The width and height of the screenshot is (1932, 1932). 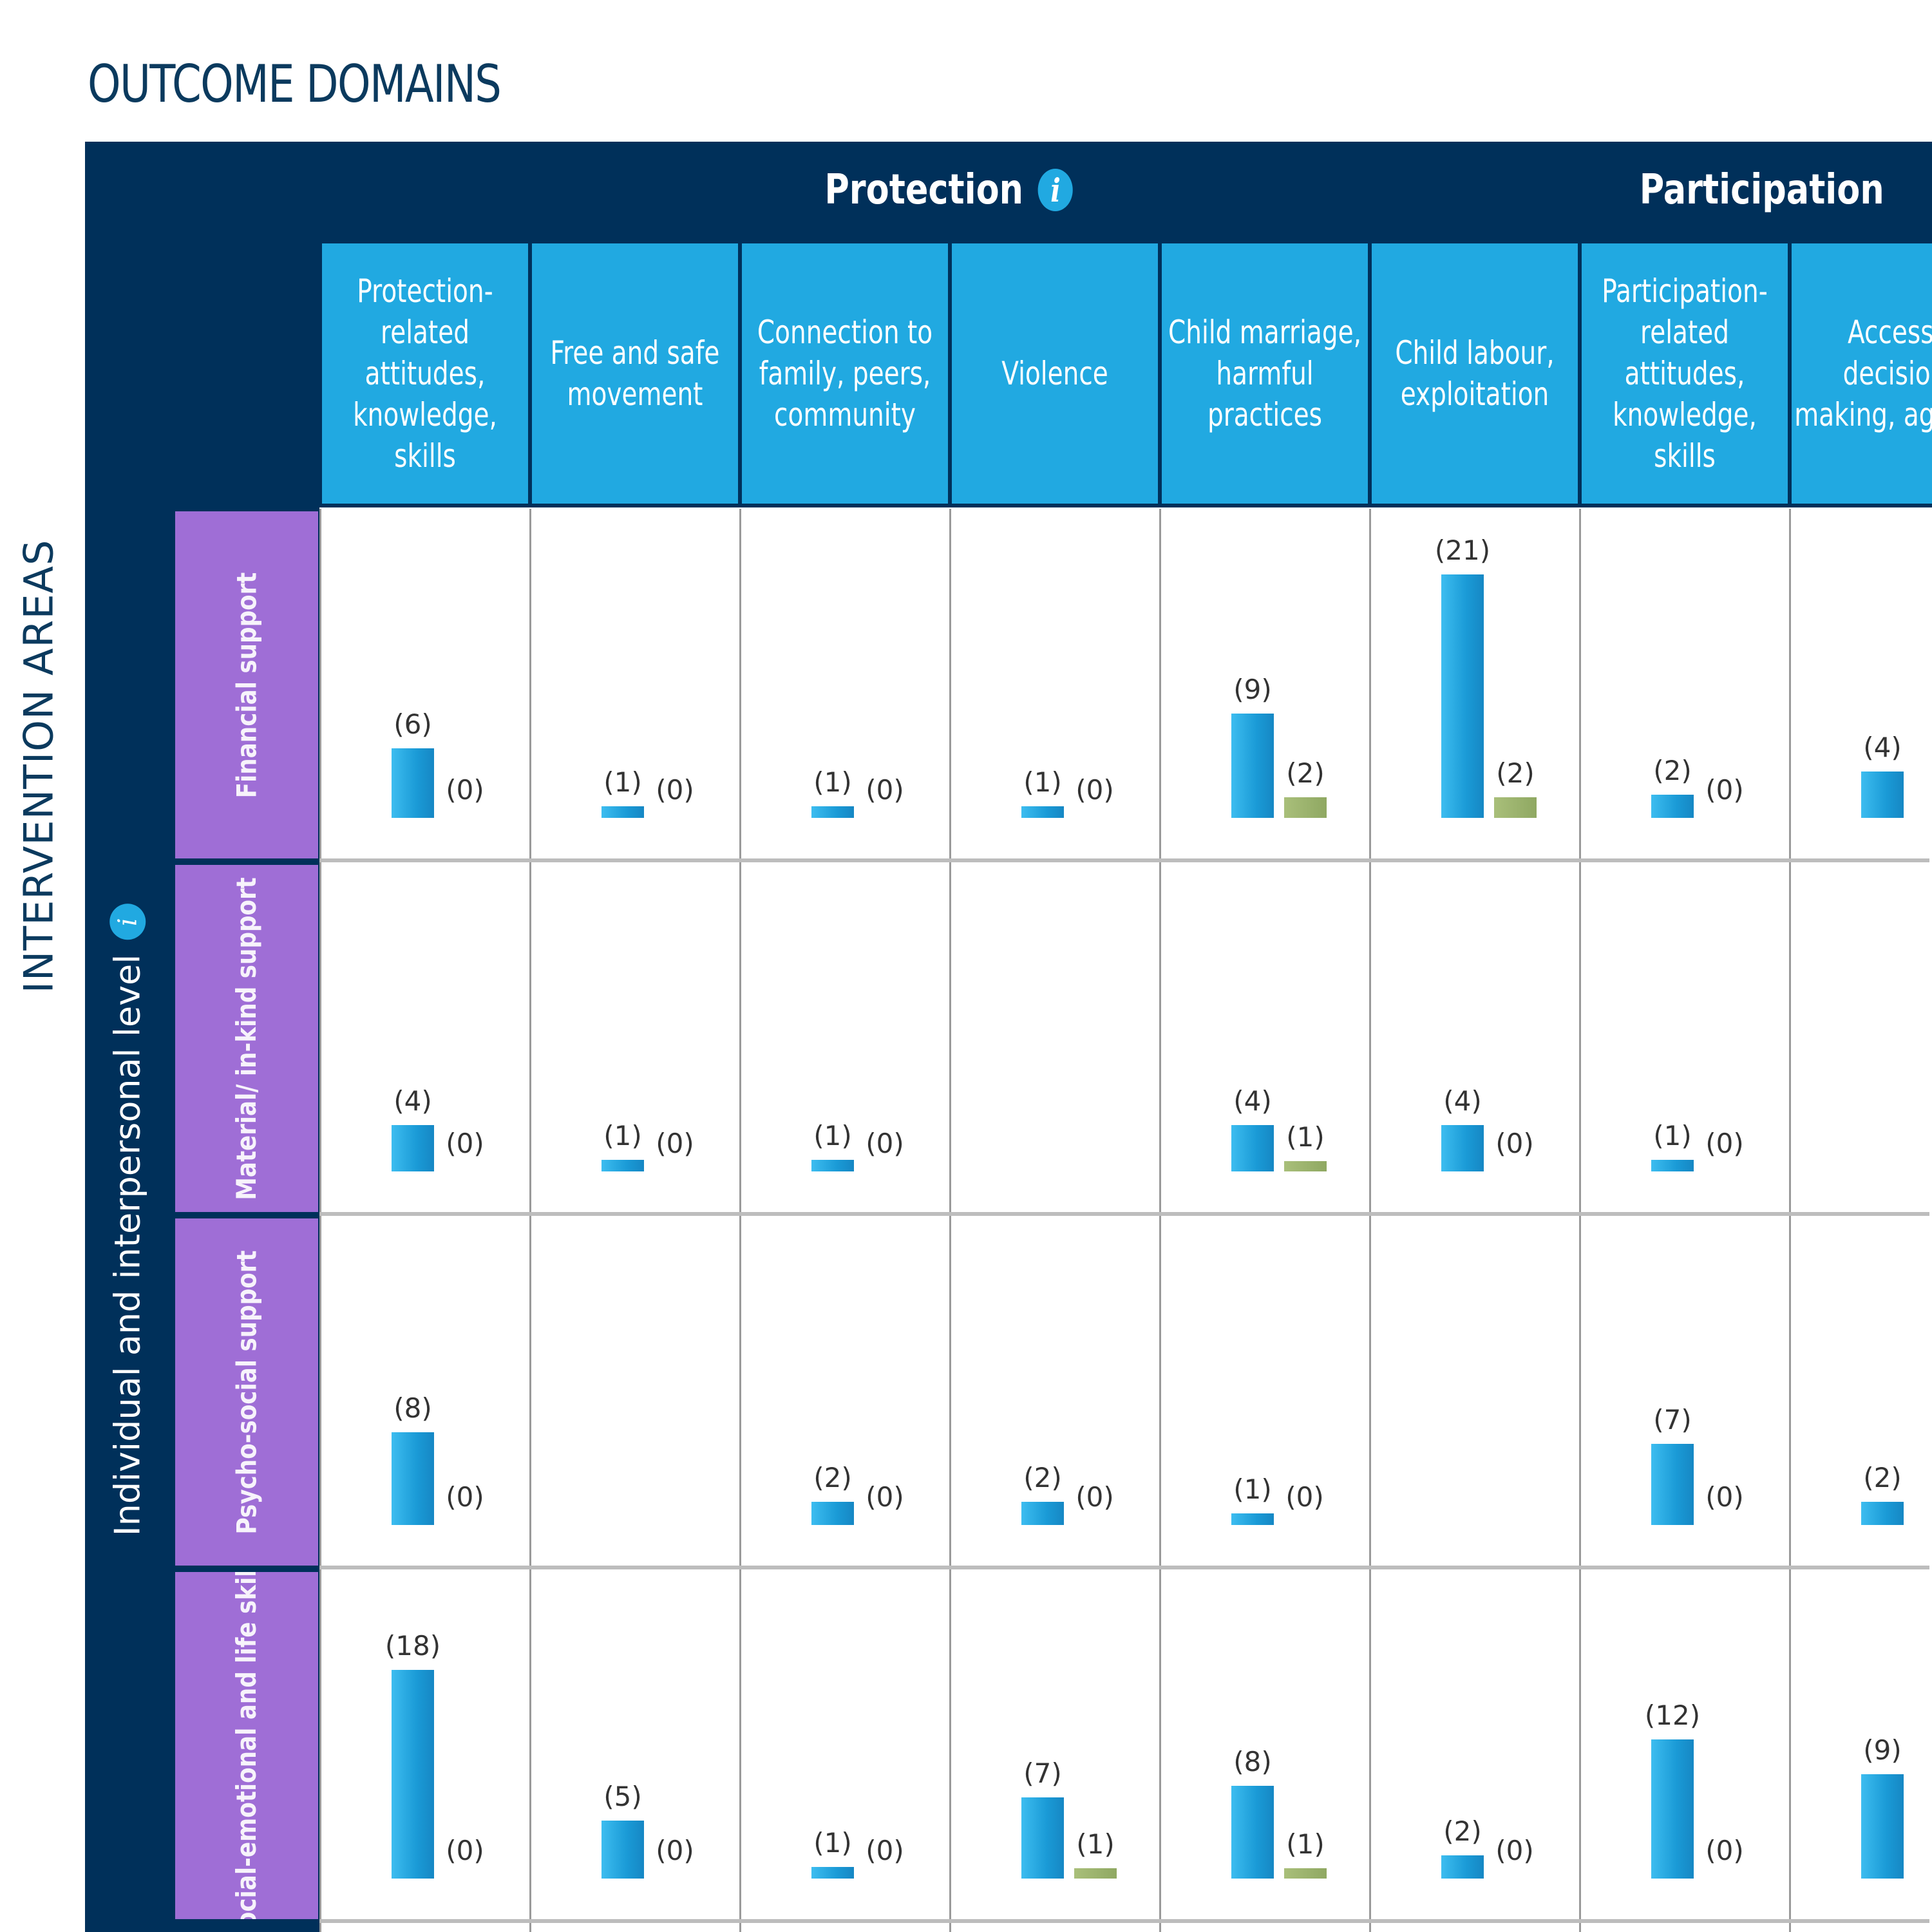 What do you see at coordinates (1305, 773) in the screenshot?
I see `value-label-secondary: (2)` at bounding box center [1305, 773].